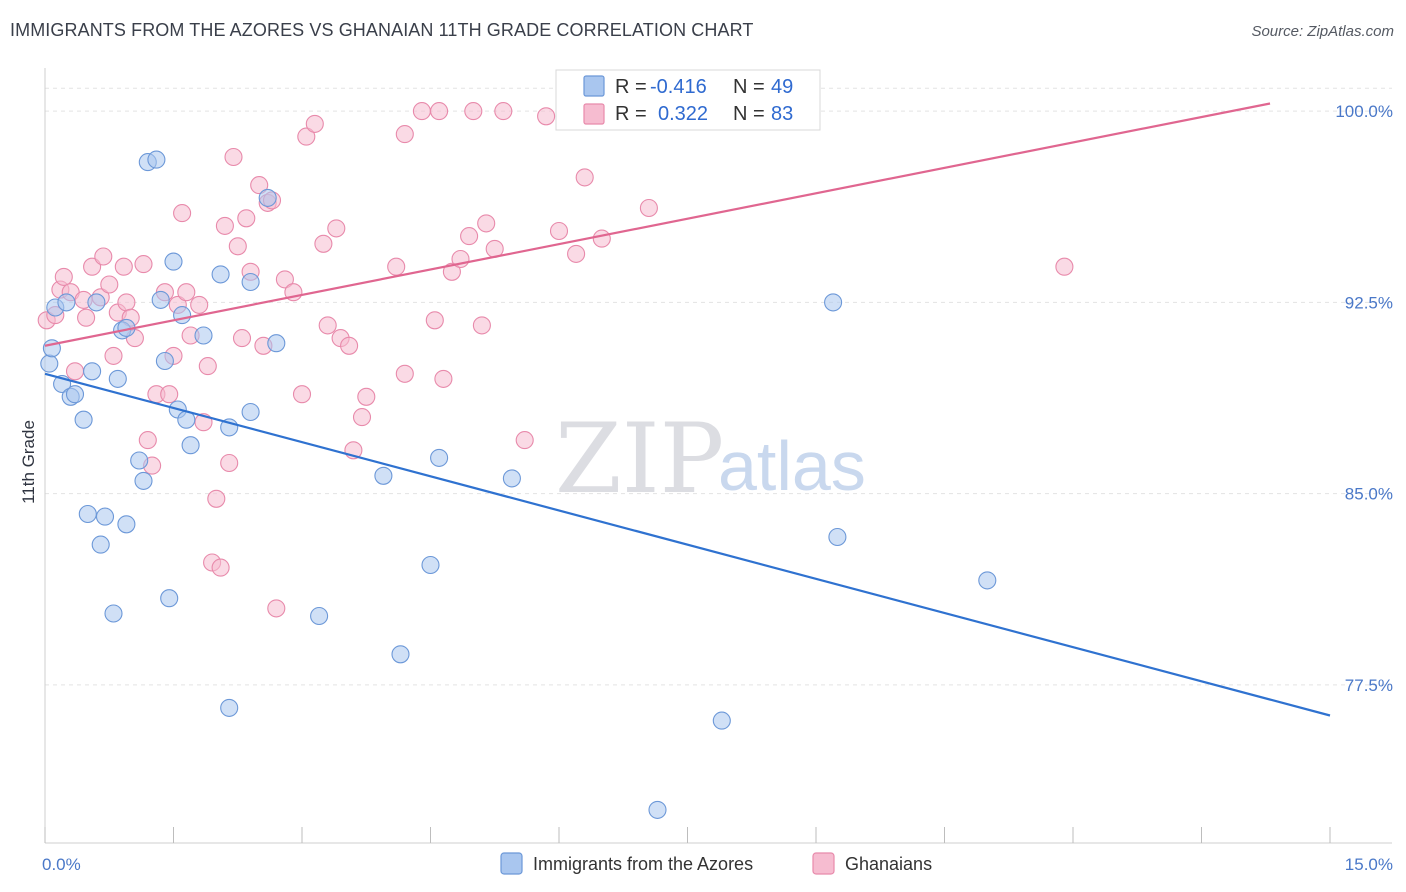 The image size is (1406, 892). What do you see at coordinates (594, 86) in the screenshot?
I see `legend-swatch-blue` at bounding box center [594, 86].